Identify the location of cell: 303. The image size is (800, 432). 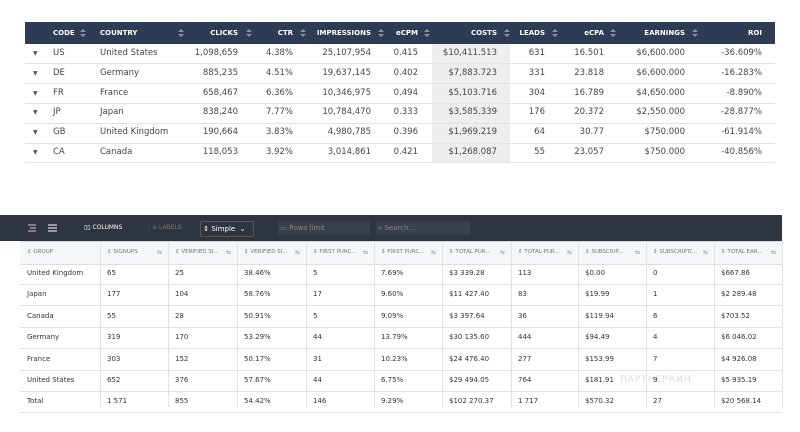
(114, 358).